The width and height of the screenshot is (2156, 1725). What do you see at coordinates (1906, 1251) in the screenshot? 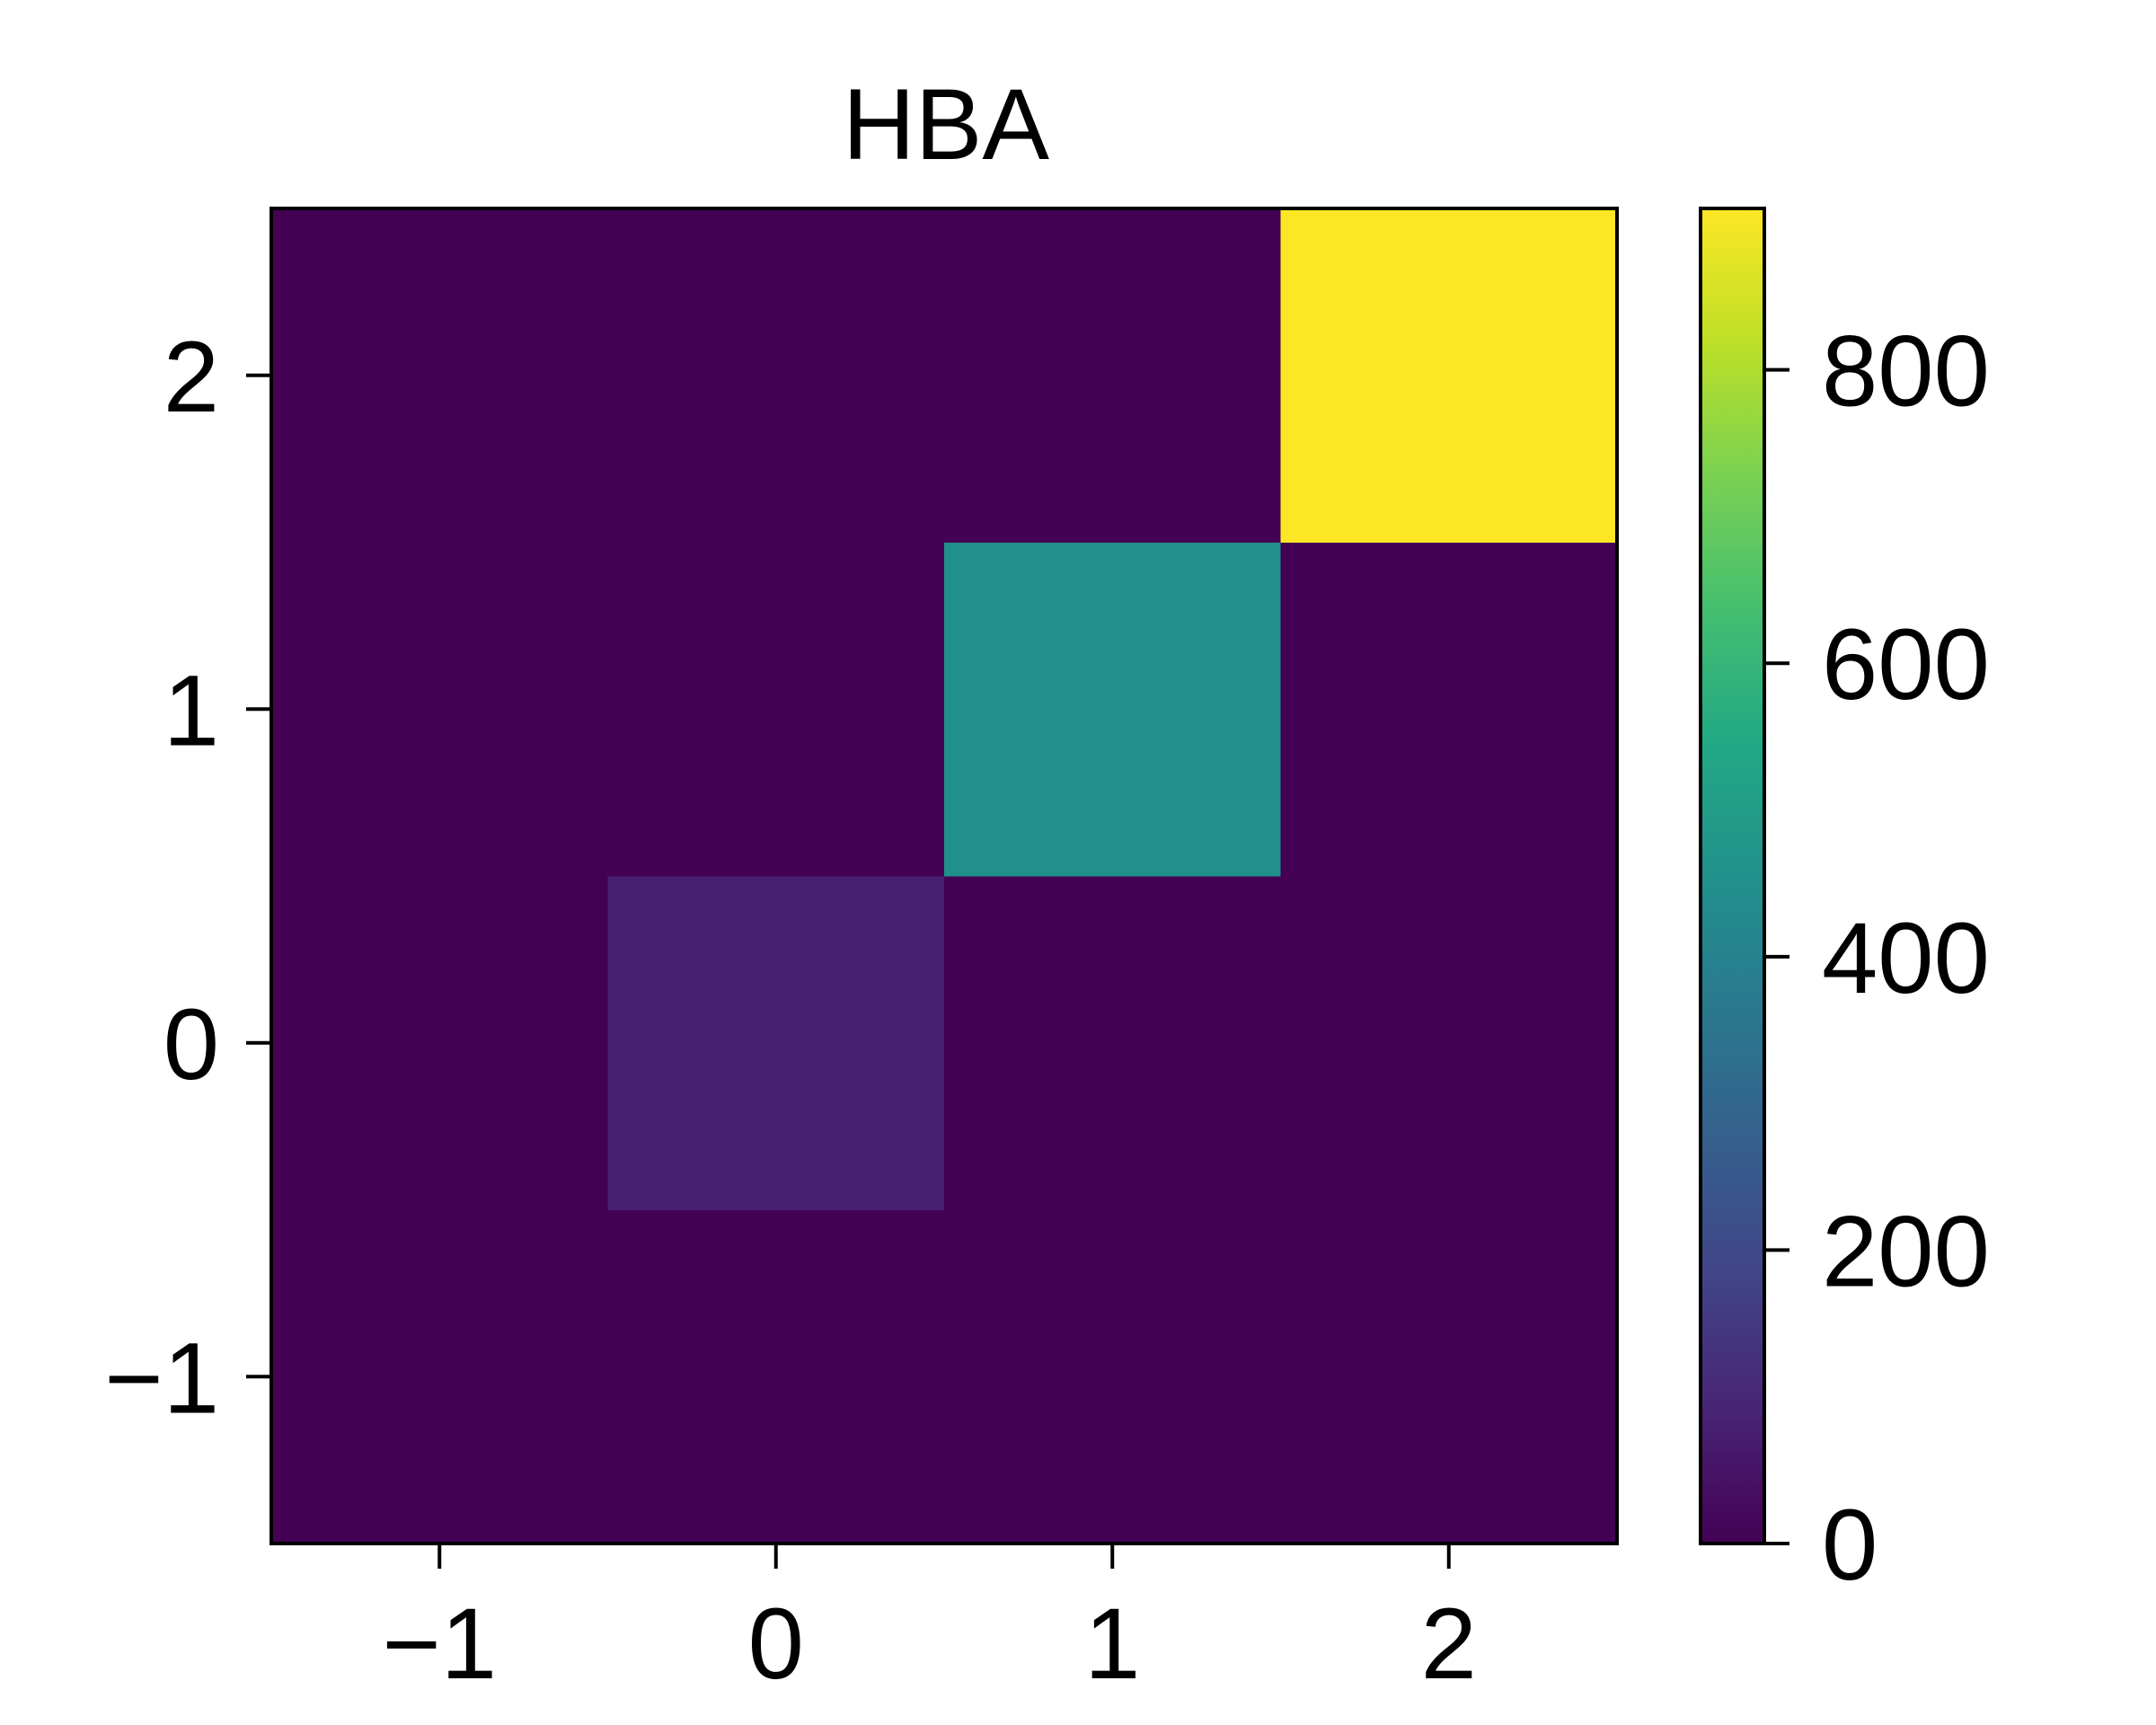
I see `colorbar-tick-label: 200` at bounding box center [1906, 1251].